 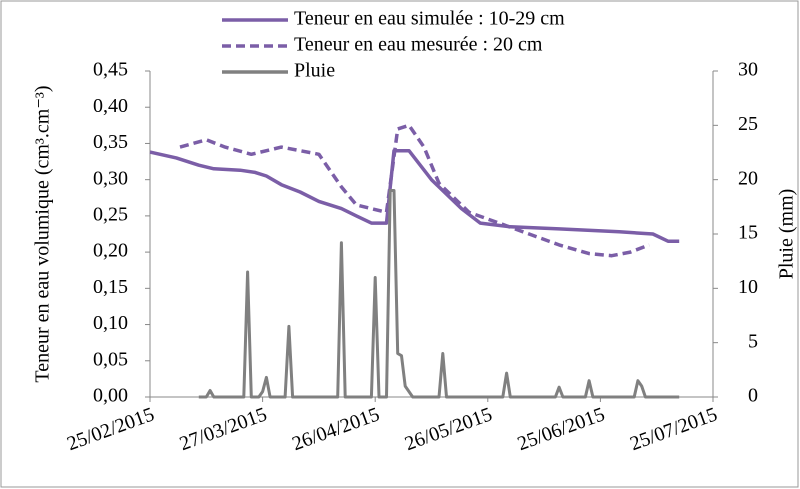 I want to click on y-tick-label: 0,25, so click(x=110, y=214).